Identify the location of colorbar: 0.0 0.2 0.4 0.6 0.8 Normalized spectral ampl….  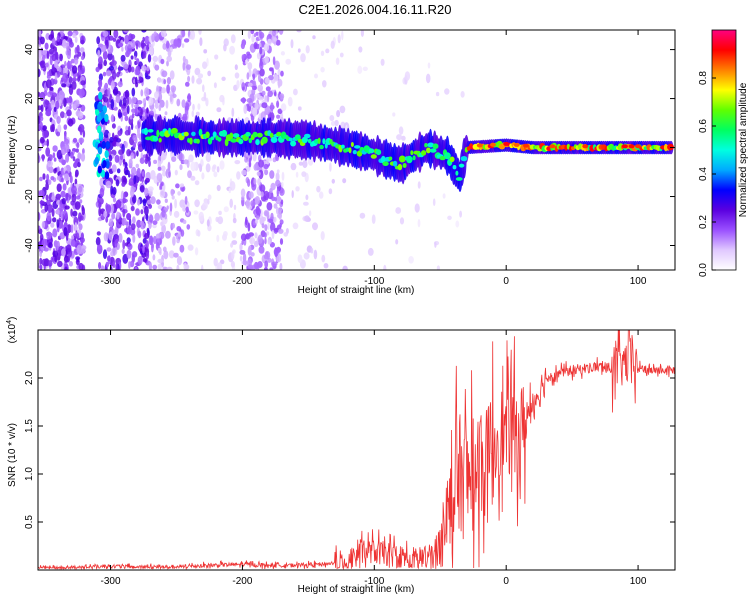
(723, 153).